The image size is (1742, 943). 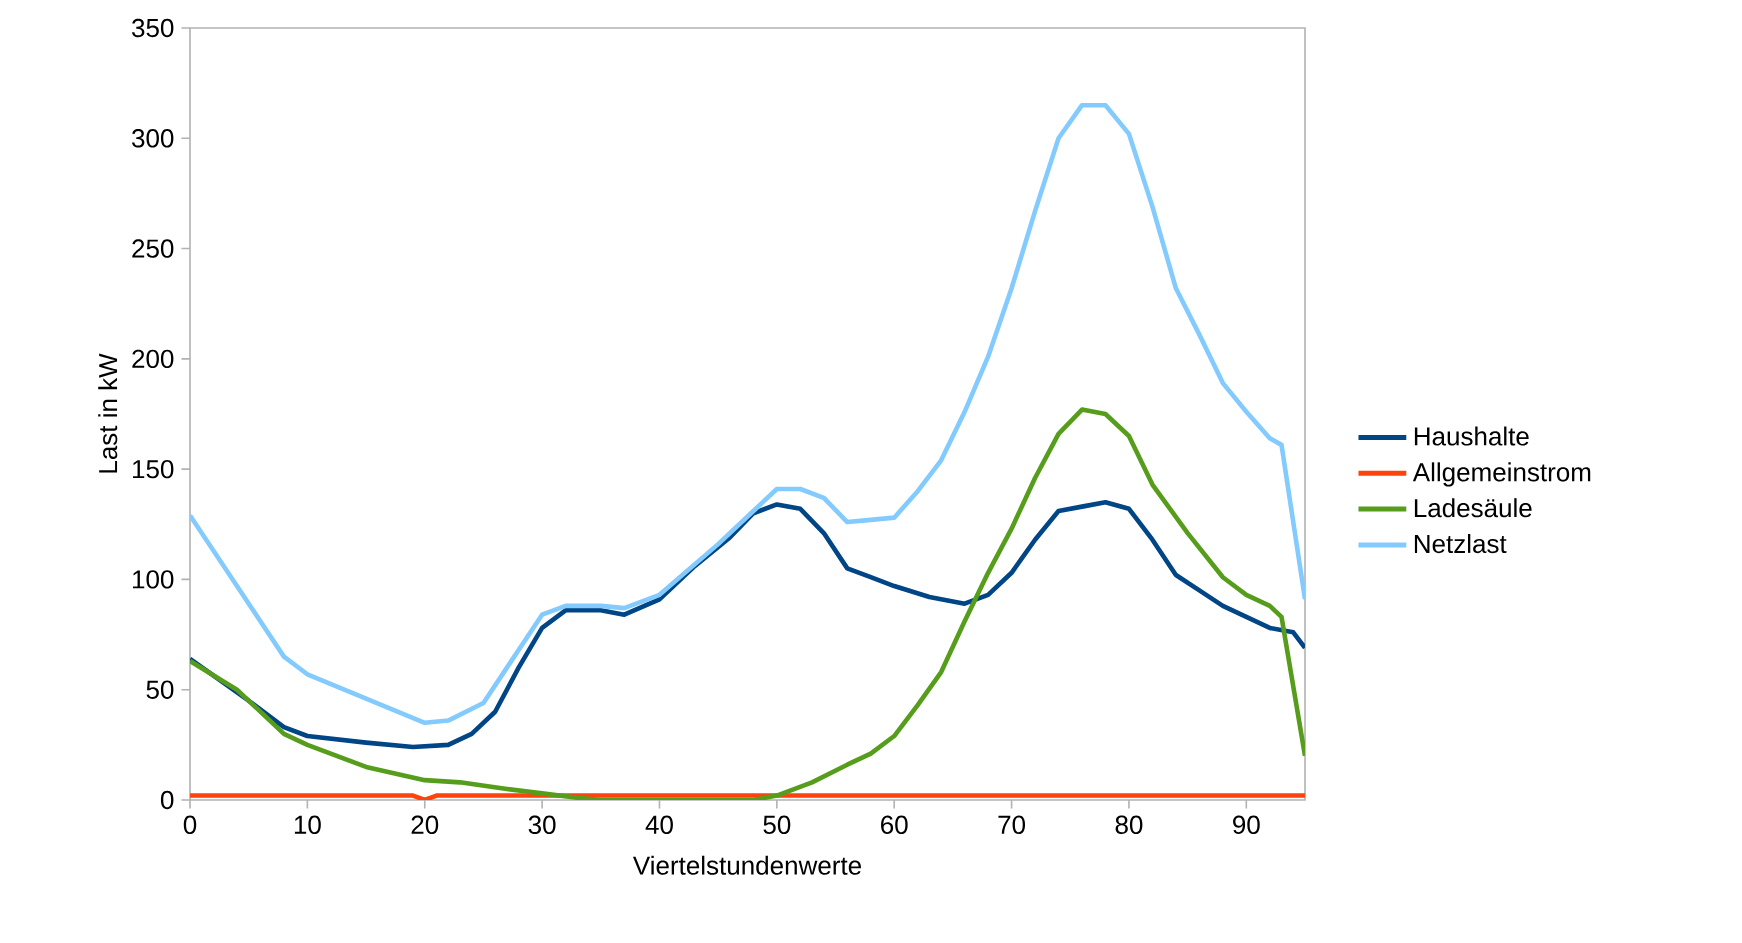 What do you see at coordinates (1012, 824) in the screenshot?
I see `x-tick-label: 70` at bounding box center [1012, 824].